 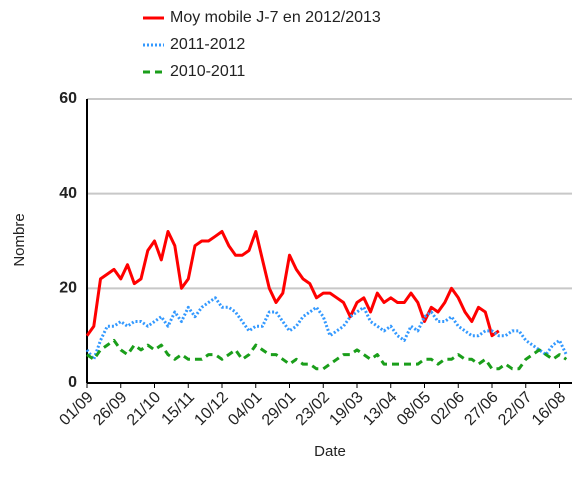 What do you see at coordinates (207, 71) in the screenshot?
I see `legend-label: 2010-2011` at bounding box center [207, 71].